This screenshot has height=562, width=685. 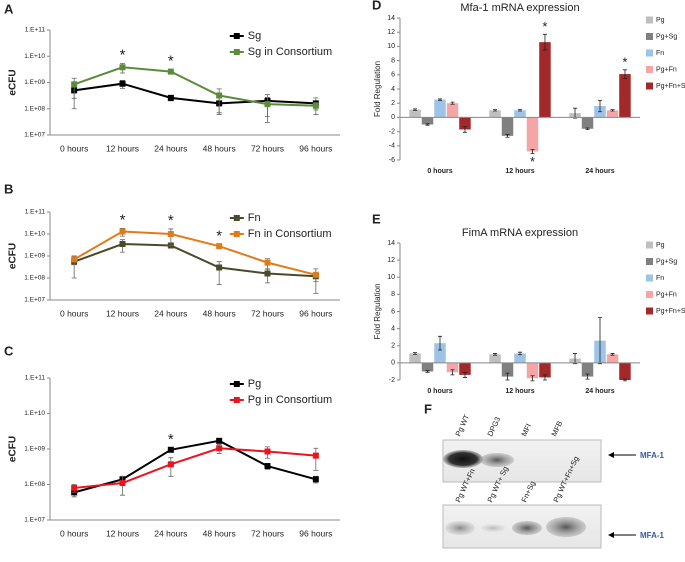 What do you see at coordinates (666, 261) in the screenshot?
I see `legend-label: Pg+Sg` at bounding box center [666, 261].